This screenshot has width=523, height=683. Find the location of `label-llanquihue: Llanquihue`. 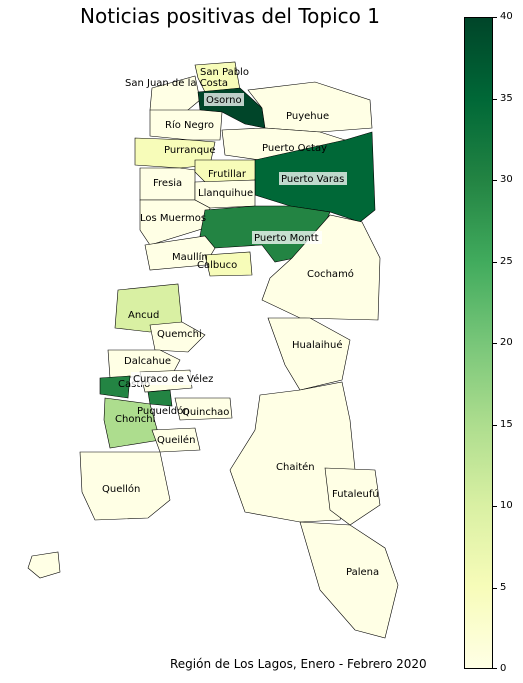

label-llanquihue: Llanquihue is located at coordinates (225, 193).